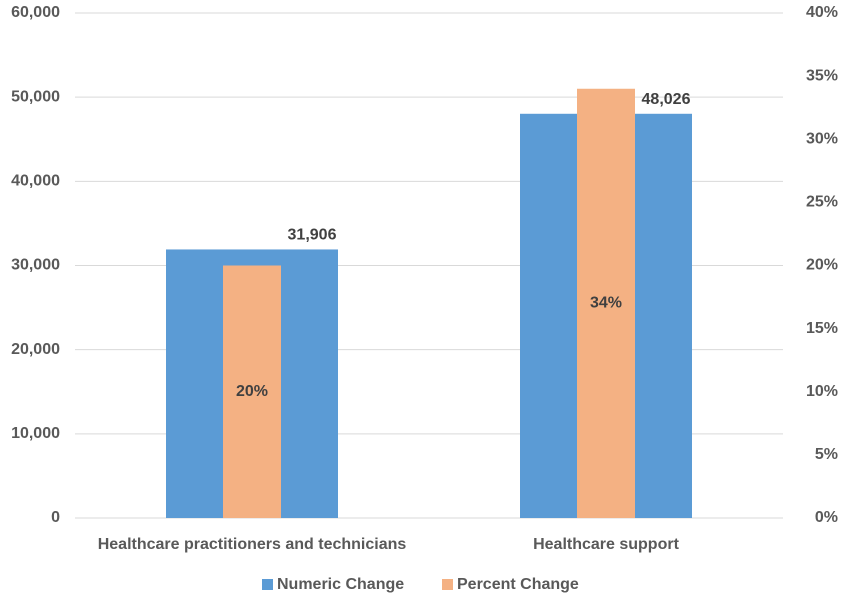 The width and height of the screenshot is (851, 604). Describe the element at coordinates (340, 584) in the screenshot. I see `legend-label: Numeric Change` at that location.